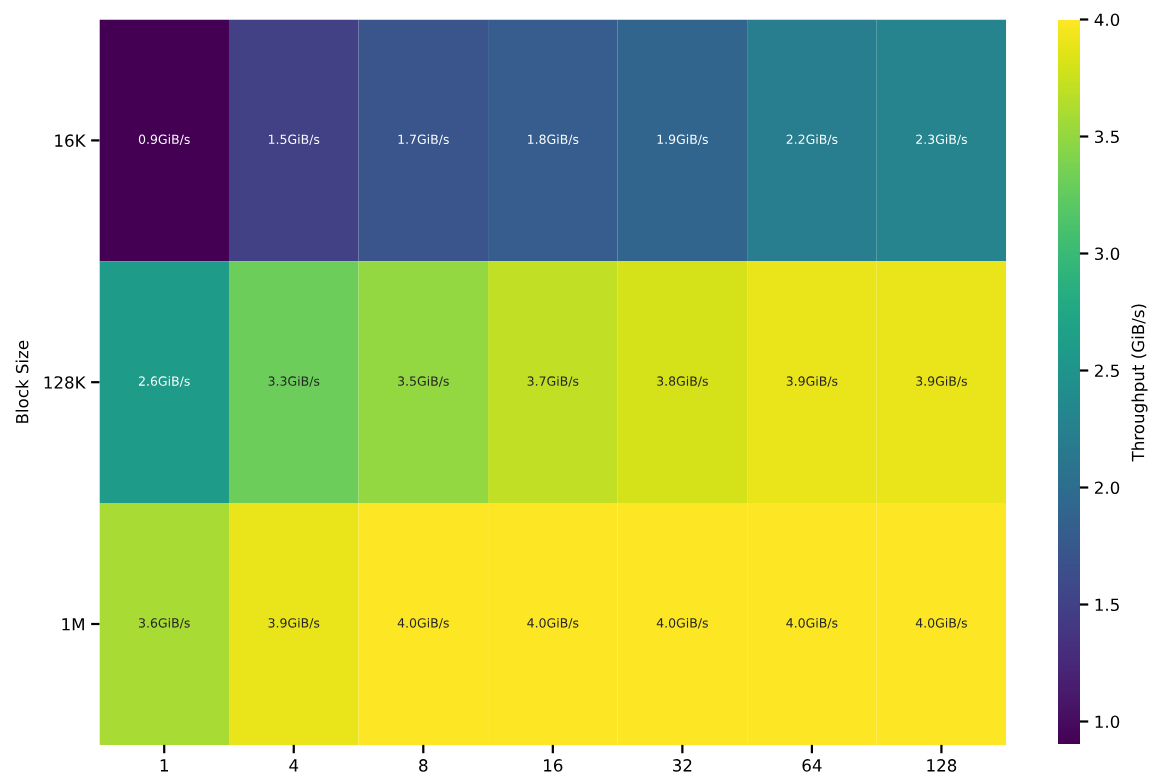  What do you see at coordinates (73, 624) in the screenshot?
I see `y-tick-label: 1M` at bounding box center [73, 624].